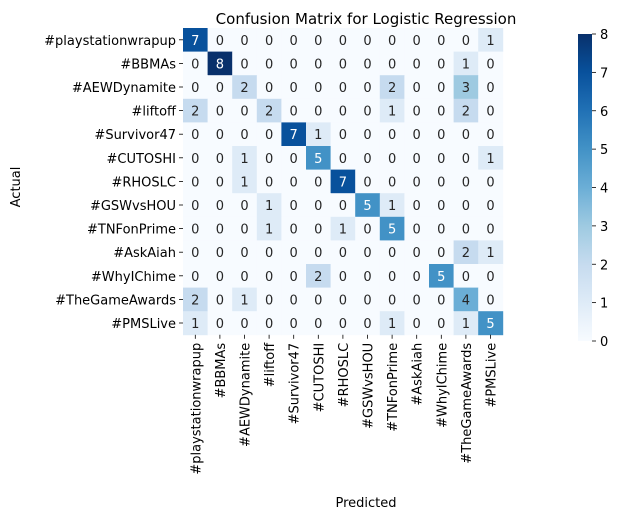 The image size is (620, 526). What do you see at coordinates (604, 73) in the screenshot?
I see `colorbar-tick-label: 7` at bounding box center [604, 73].